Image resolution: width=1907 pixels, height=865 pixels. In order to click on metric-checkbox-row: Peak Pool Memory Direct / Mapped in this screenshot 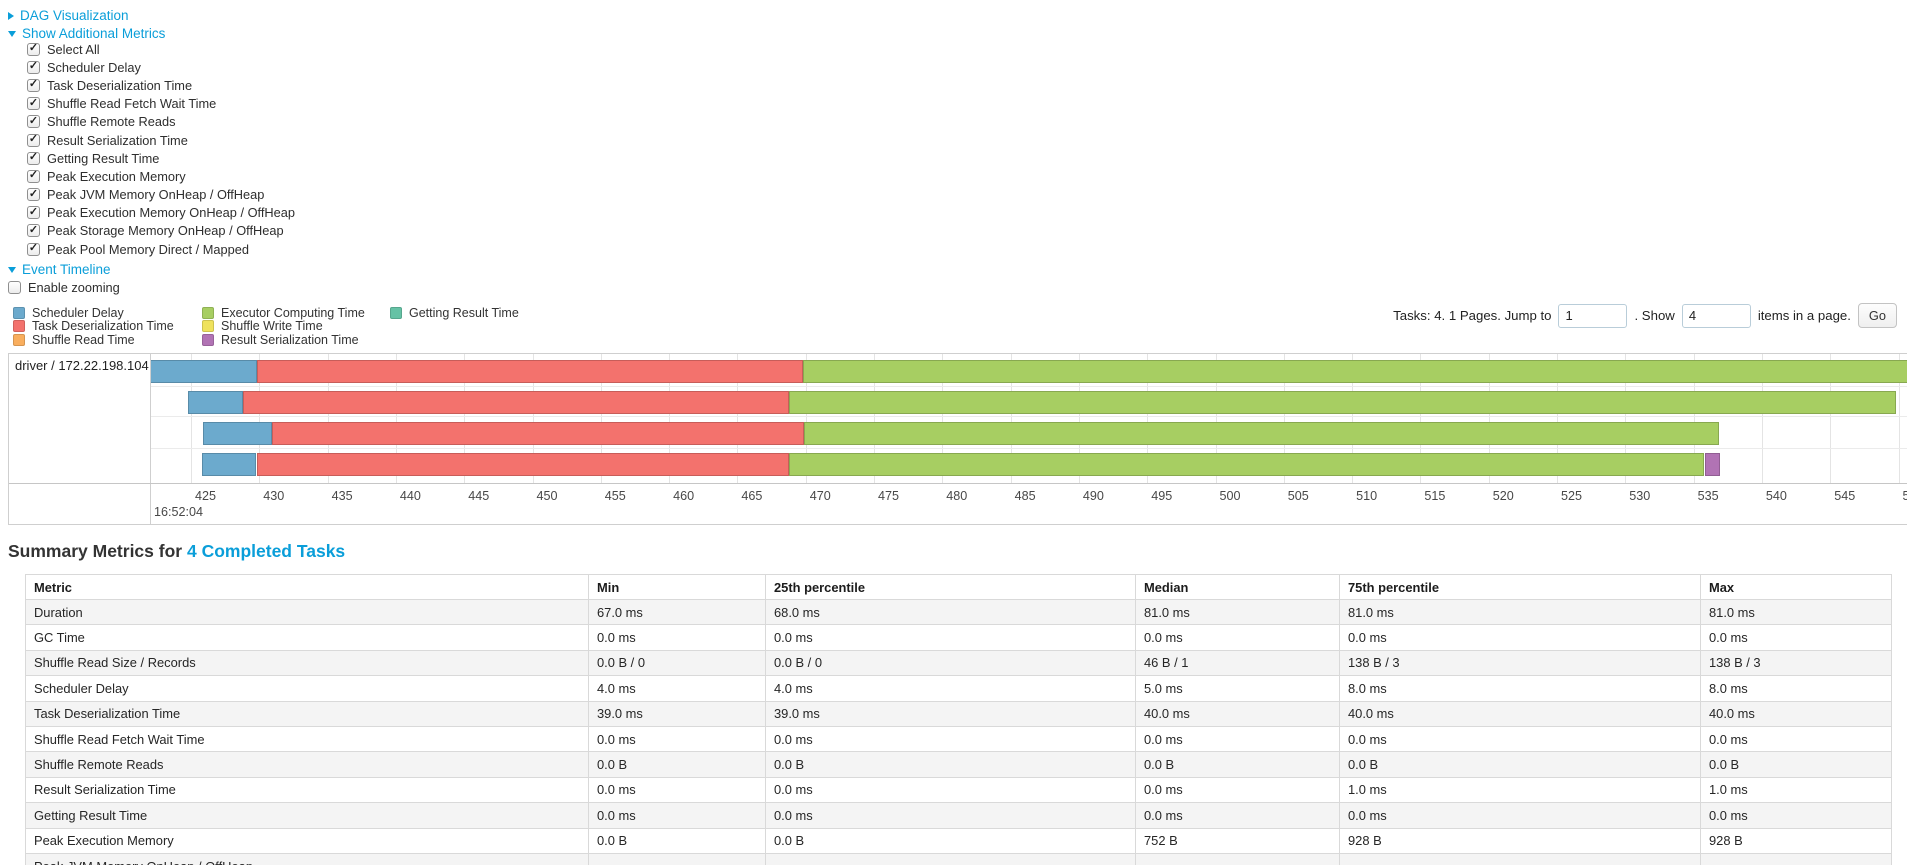, I will do `click(161, 249)`.